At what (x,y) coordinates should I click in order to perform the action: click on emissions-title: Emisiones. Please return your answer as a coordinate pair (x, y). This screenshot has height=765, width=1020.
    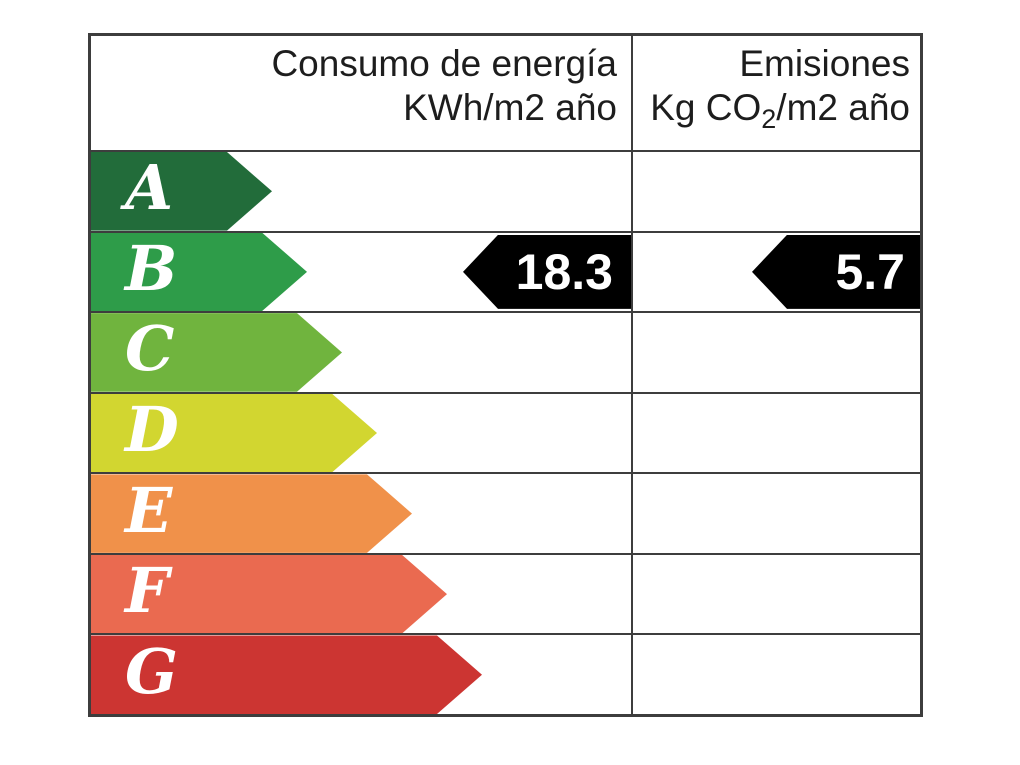
    Looking at the image, I should click on (824, 63).